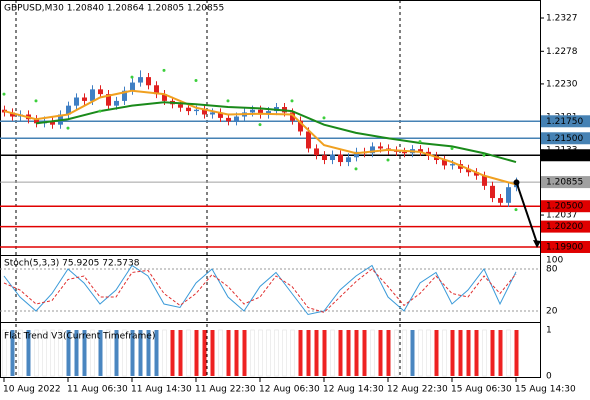 The height and width of the screenshot is (400, 590). Describe the element at coordinates (562, 216) in the screenshot. I see `y-tick-label: 1.2037` at that location.